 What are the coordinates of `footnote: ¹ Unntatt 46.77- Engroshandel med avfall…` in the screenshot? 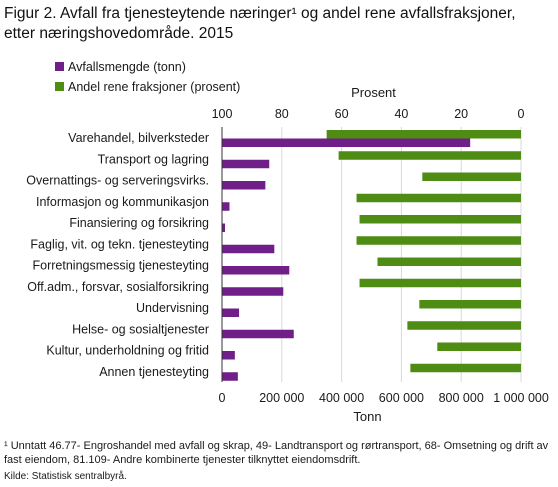 It's located at (276, 453).